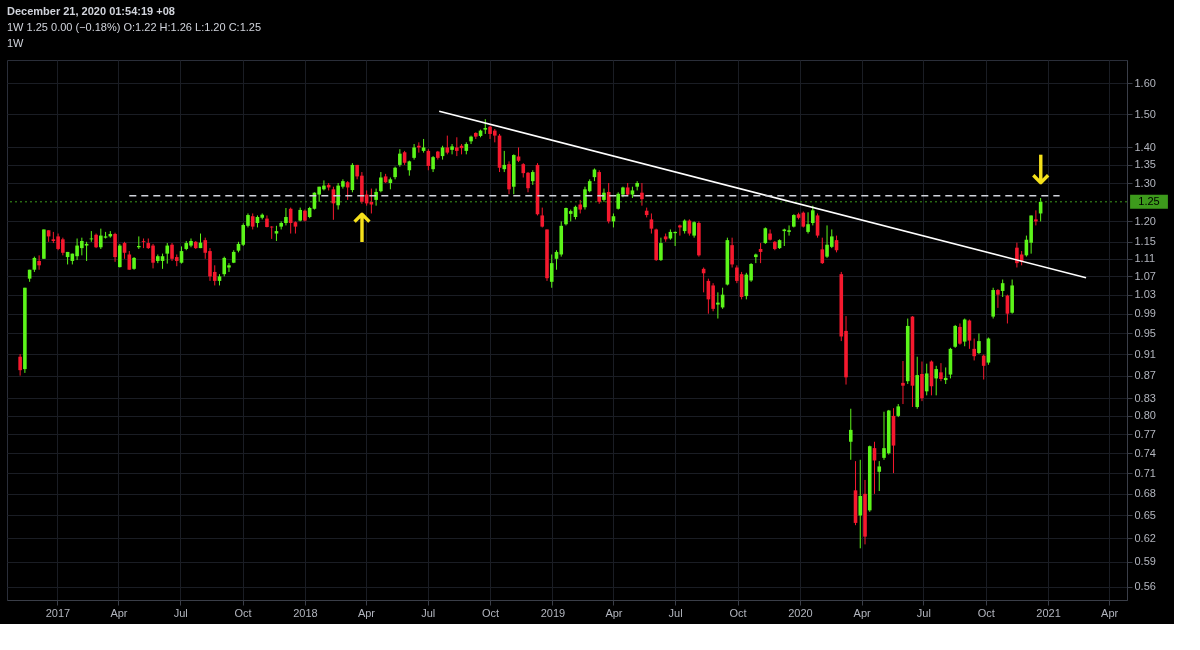 This screenshot has height=650, width=1200. Describe the element at coordinates (1145, 397) in the screenshot. I see `y-tick-label: 0.83` at that location.